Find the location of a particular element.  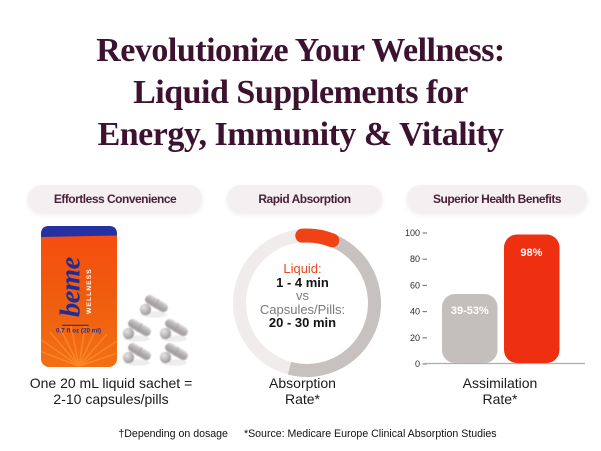

svg-text: 80 is located at coordinates (415, 259).